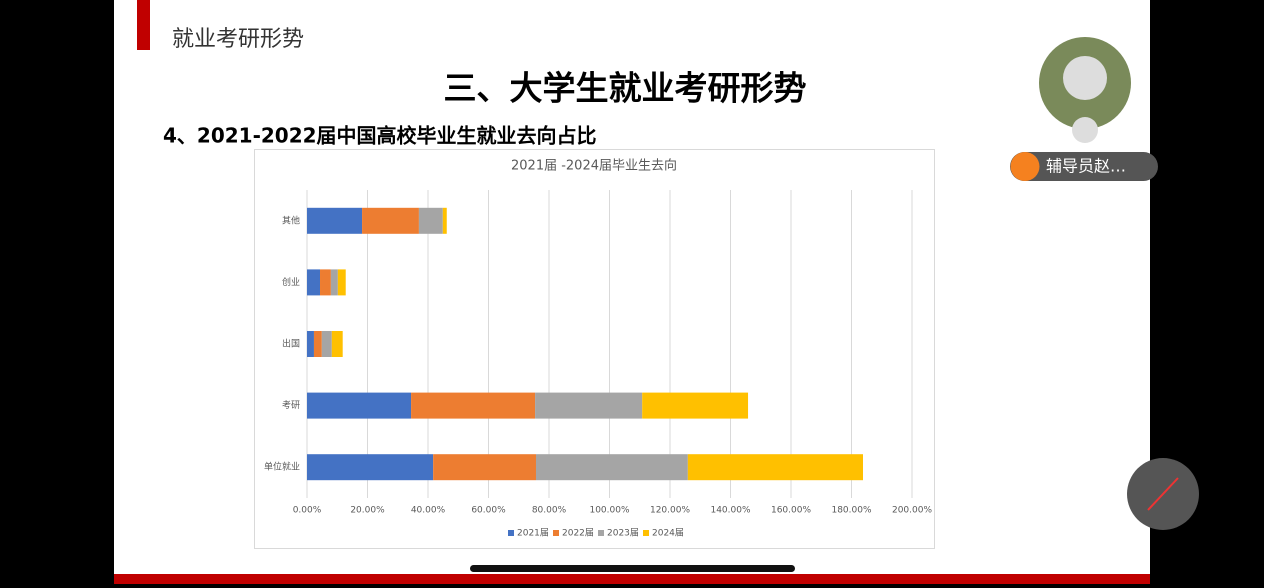  Describe the element at coordinates (238, 39) in the screenshot. I see `slide-header: 就业考研形势` at that location.